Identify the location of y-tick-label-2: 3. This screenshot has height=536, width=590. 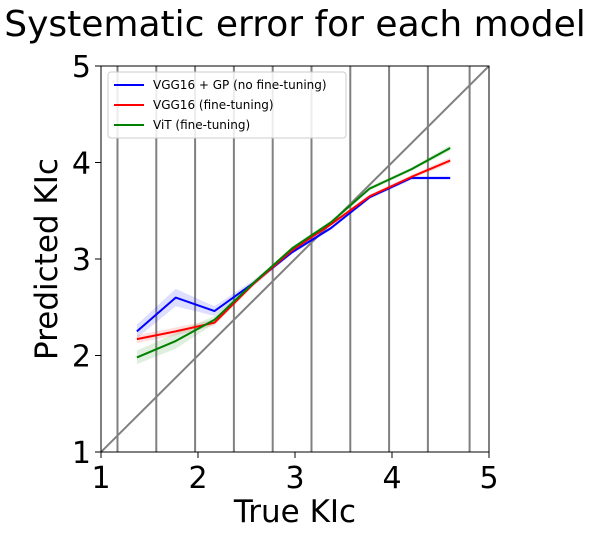
(81, 260).